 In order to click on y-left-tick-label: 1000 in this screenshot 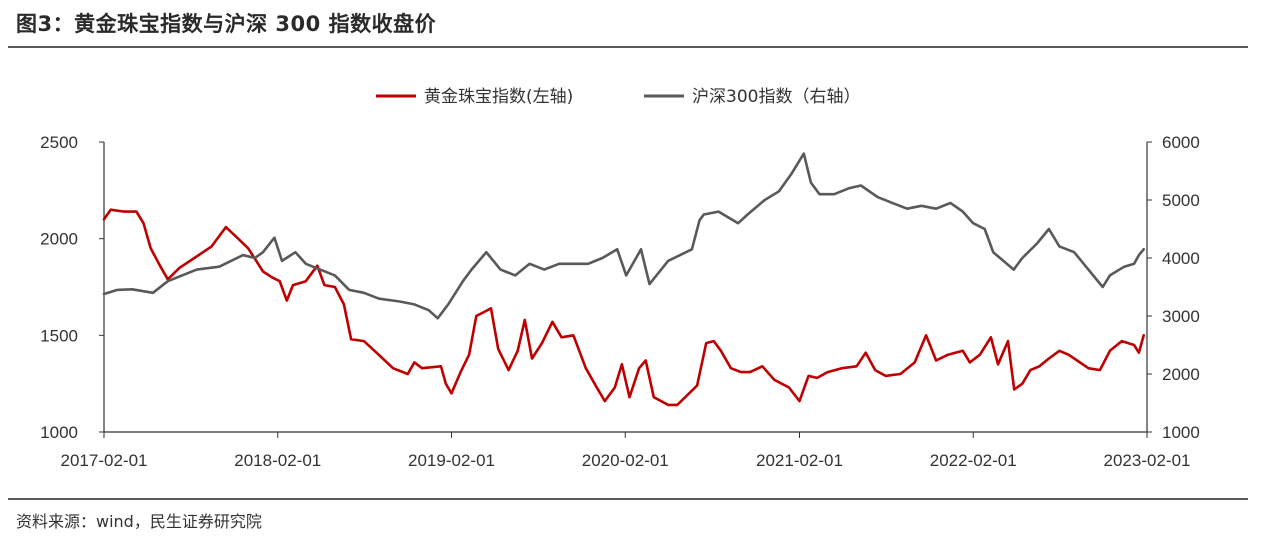, I will do `click(59, 432)`.